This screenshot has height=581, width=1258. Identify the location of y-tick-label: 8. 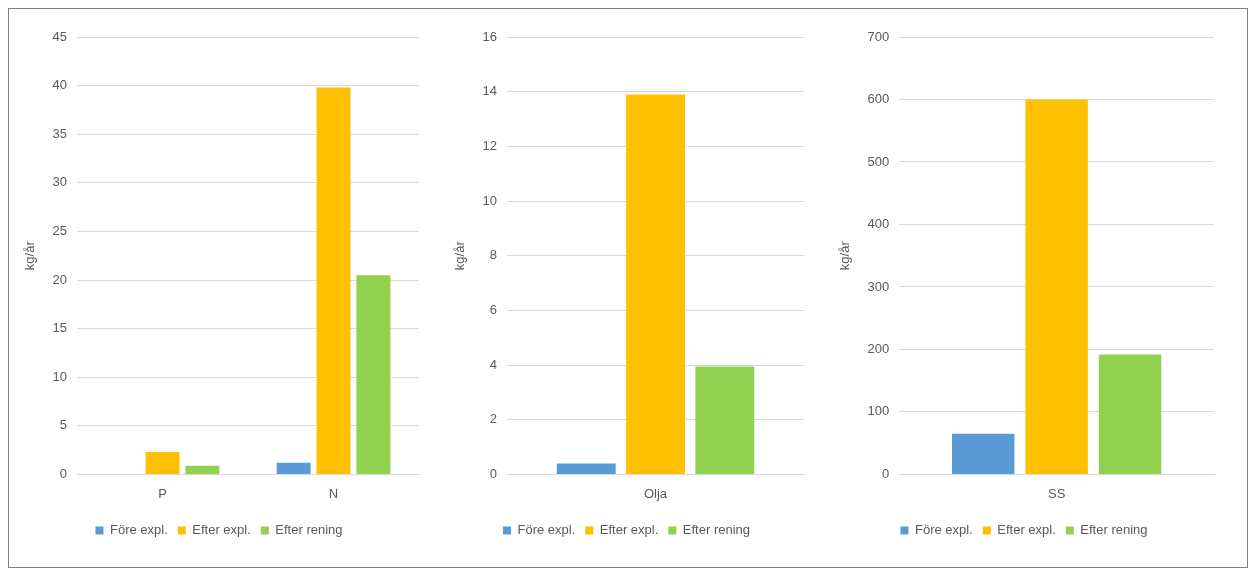
(493, 255).